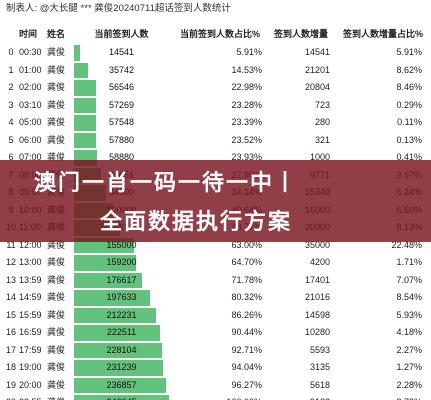 The width and height of the screenshot is (431, 400). What do you see at coordinates (11, 397) in the screenshot?
I see `row-index: 20` at bounding box center [11, 397].